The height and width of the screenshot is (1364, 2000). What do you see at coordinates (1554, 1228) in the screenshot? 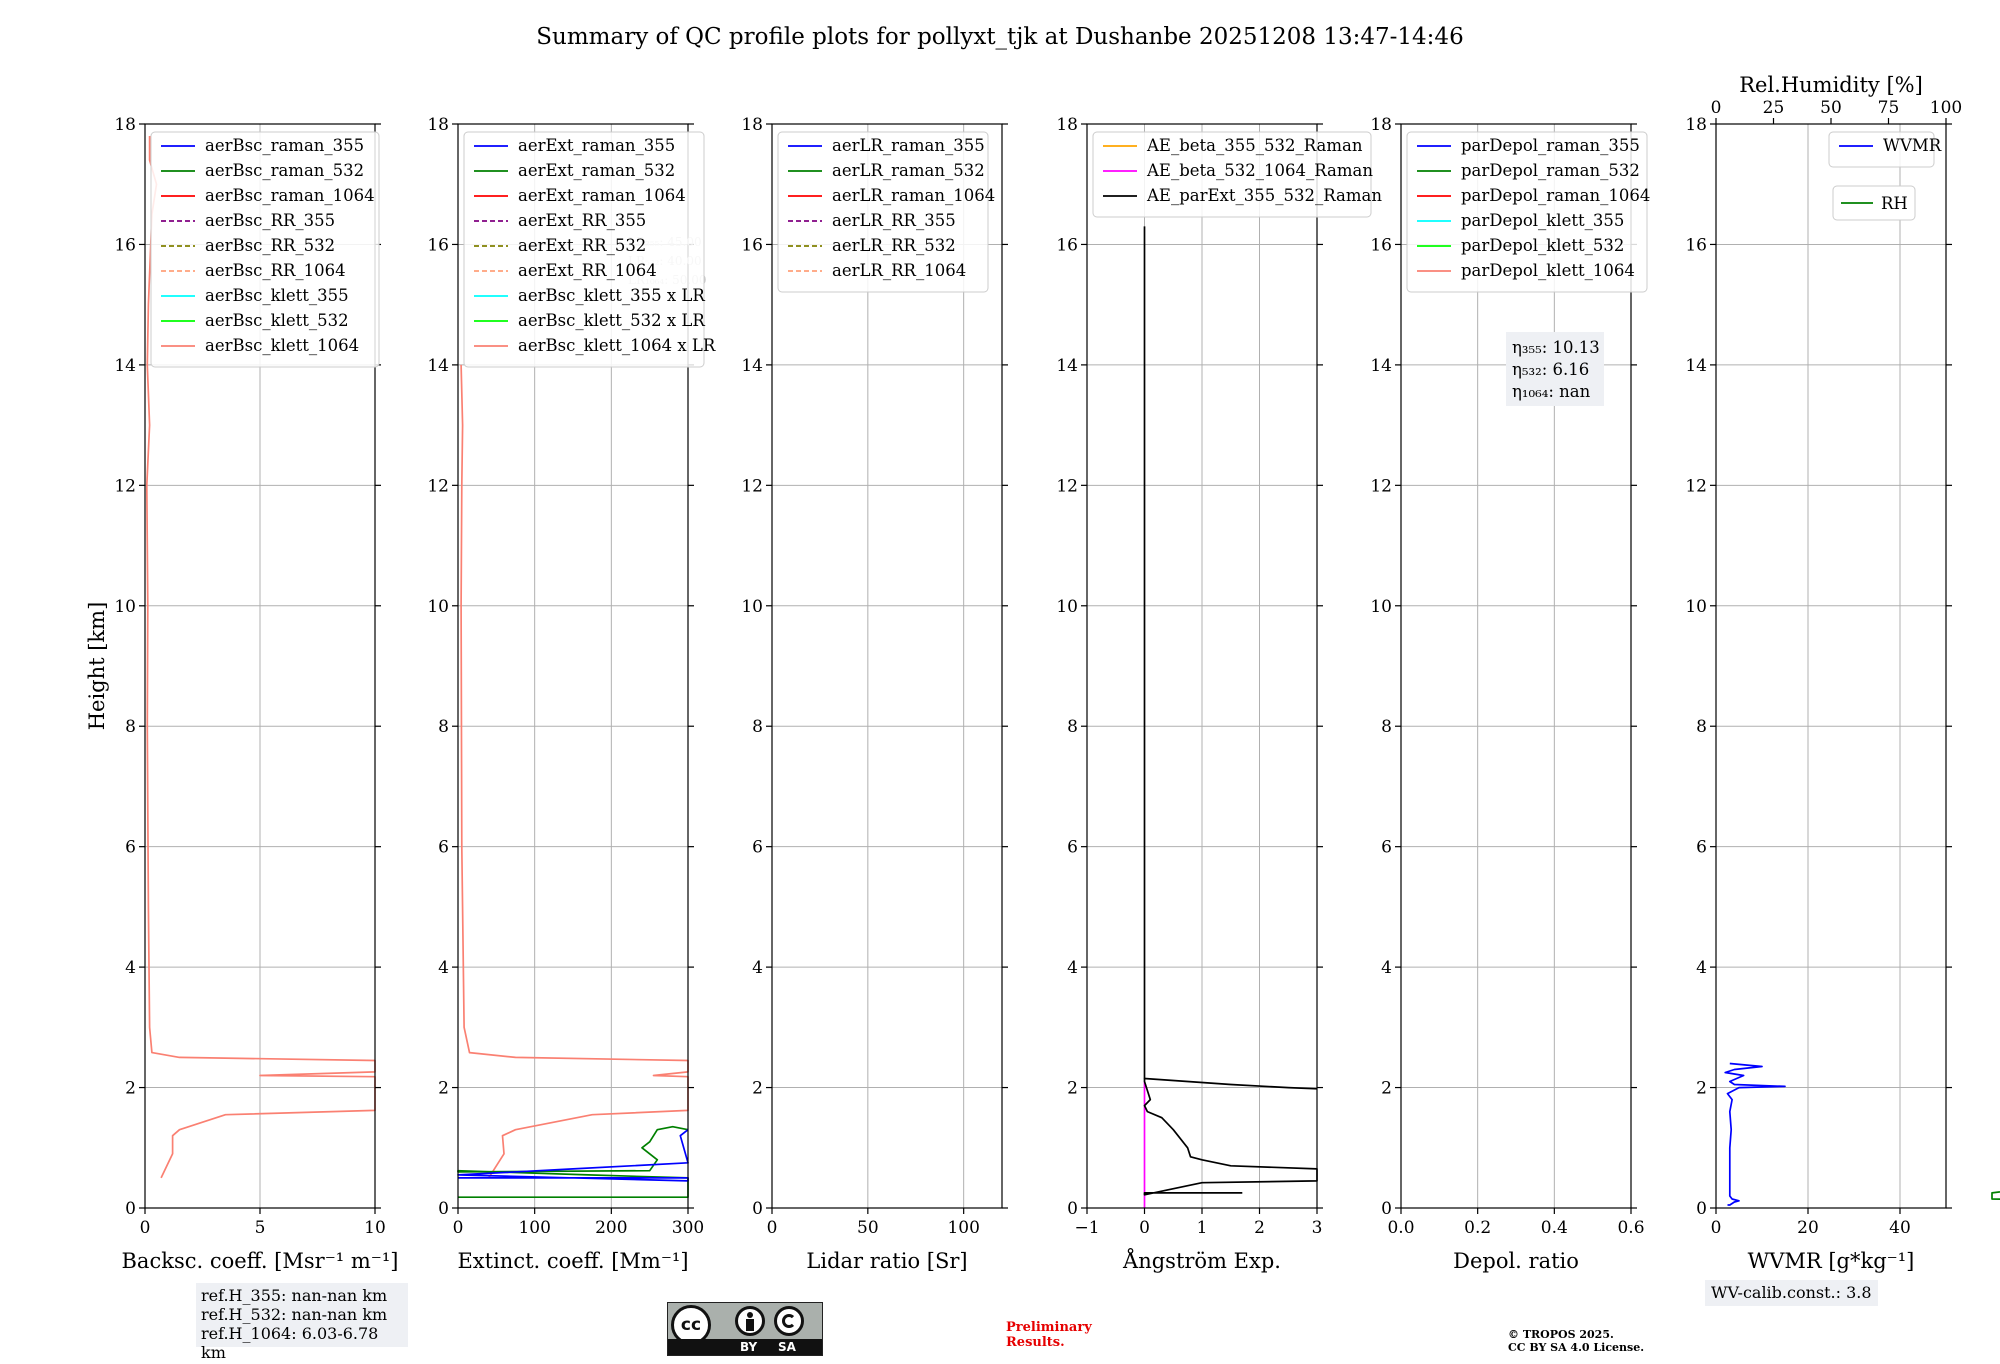
I see `xtick-label-0.4: 0.4` at bounding box center [1554, 1228].